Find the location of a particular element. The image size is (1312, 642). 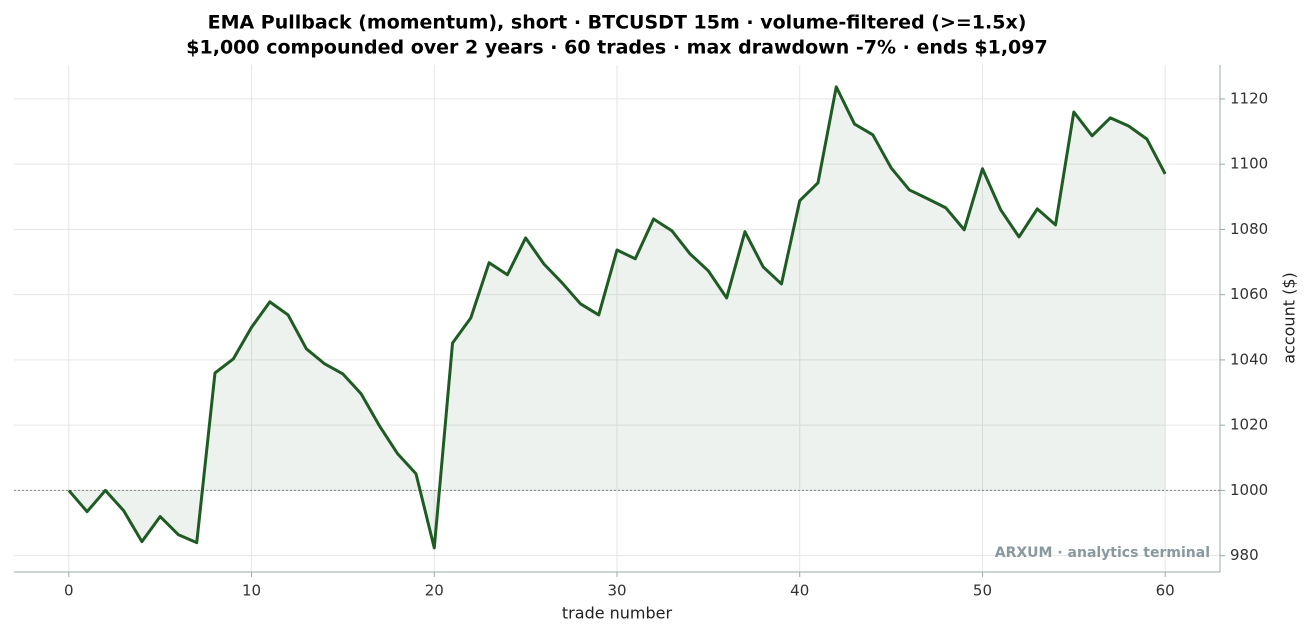

x-tick-label: 10 is located at coordinates (251, 591).